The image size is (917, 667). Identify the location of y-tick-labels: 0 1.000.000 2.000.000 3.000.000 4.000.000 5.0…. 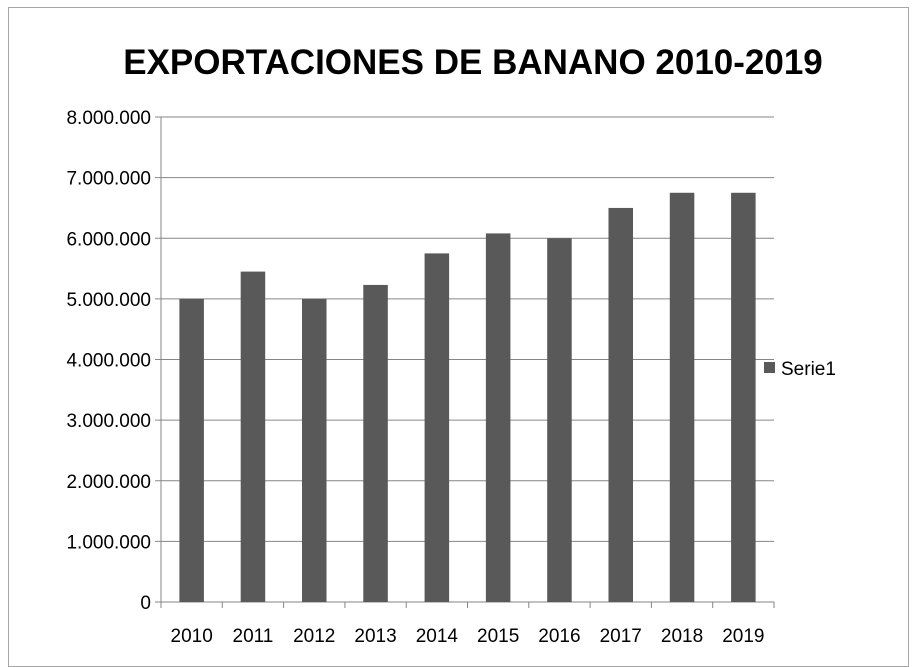
(108, 361).